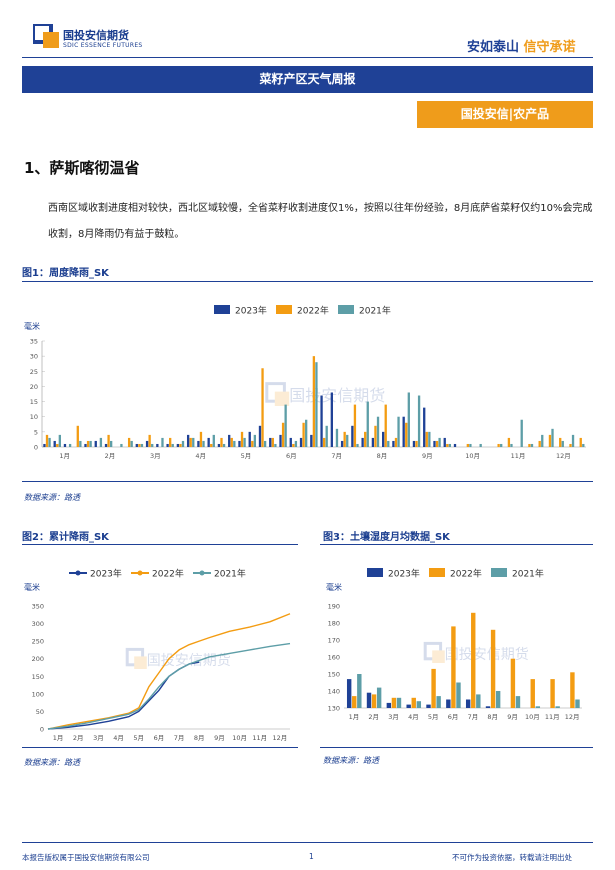 The height and width of the screenshot is (870, 615). What do you see at coordinates (159, 738) in the screenshot?
I see `x-tick-label: 6月` at bounding box center [159, 738].